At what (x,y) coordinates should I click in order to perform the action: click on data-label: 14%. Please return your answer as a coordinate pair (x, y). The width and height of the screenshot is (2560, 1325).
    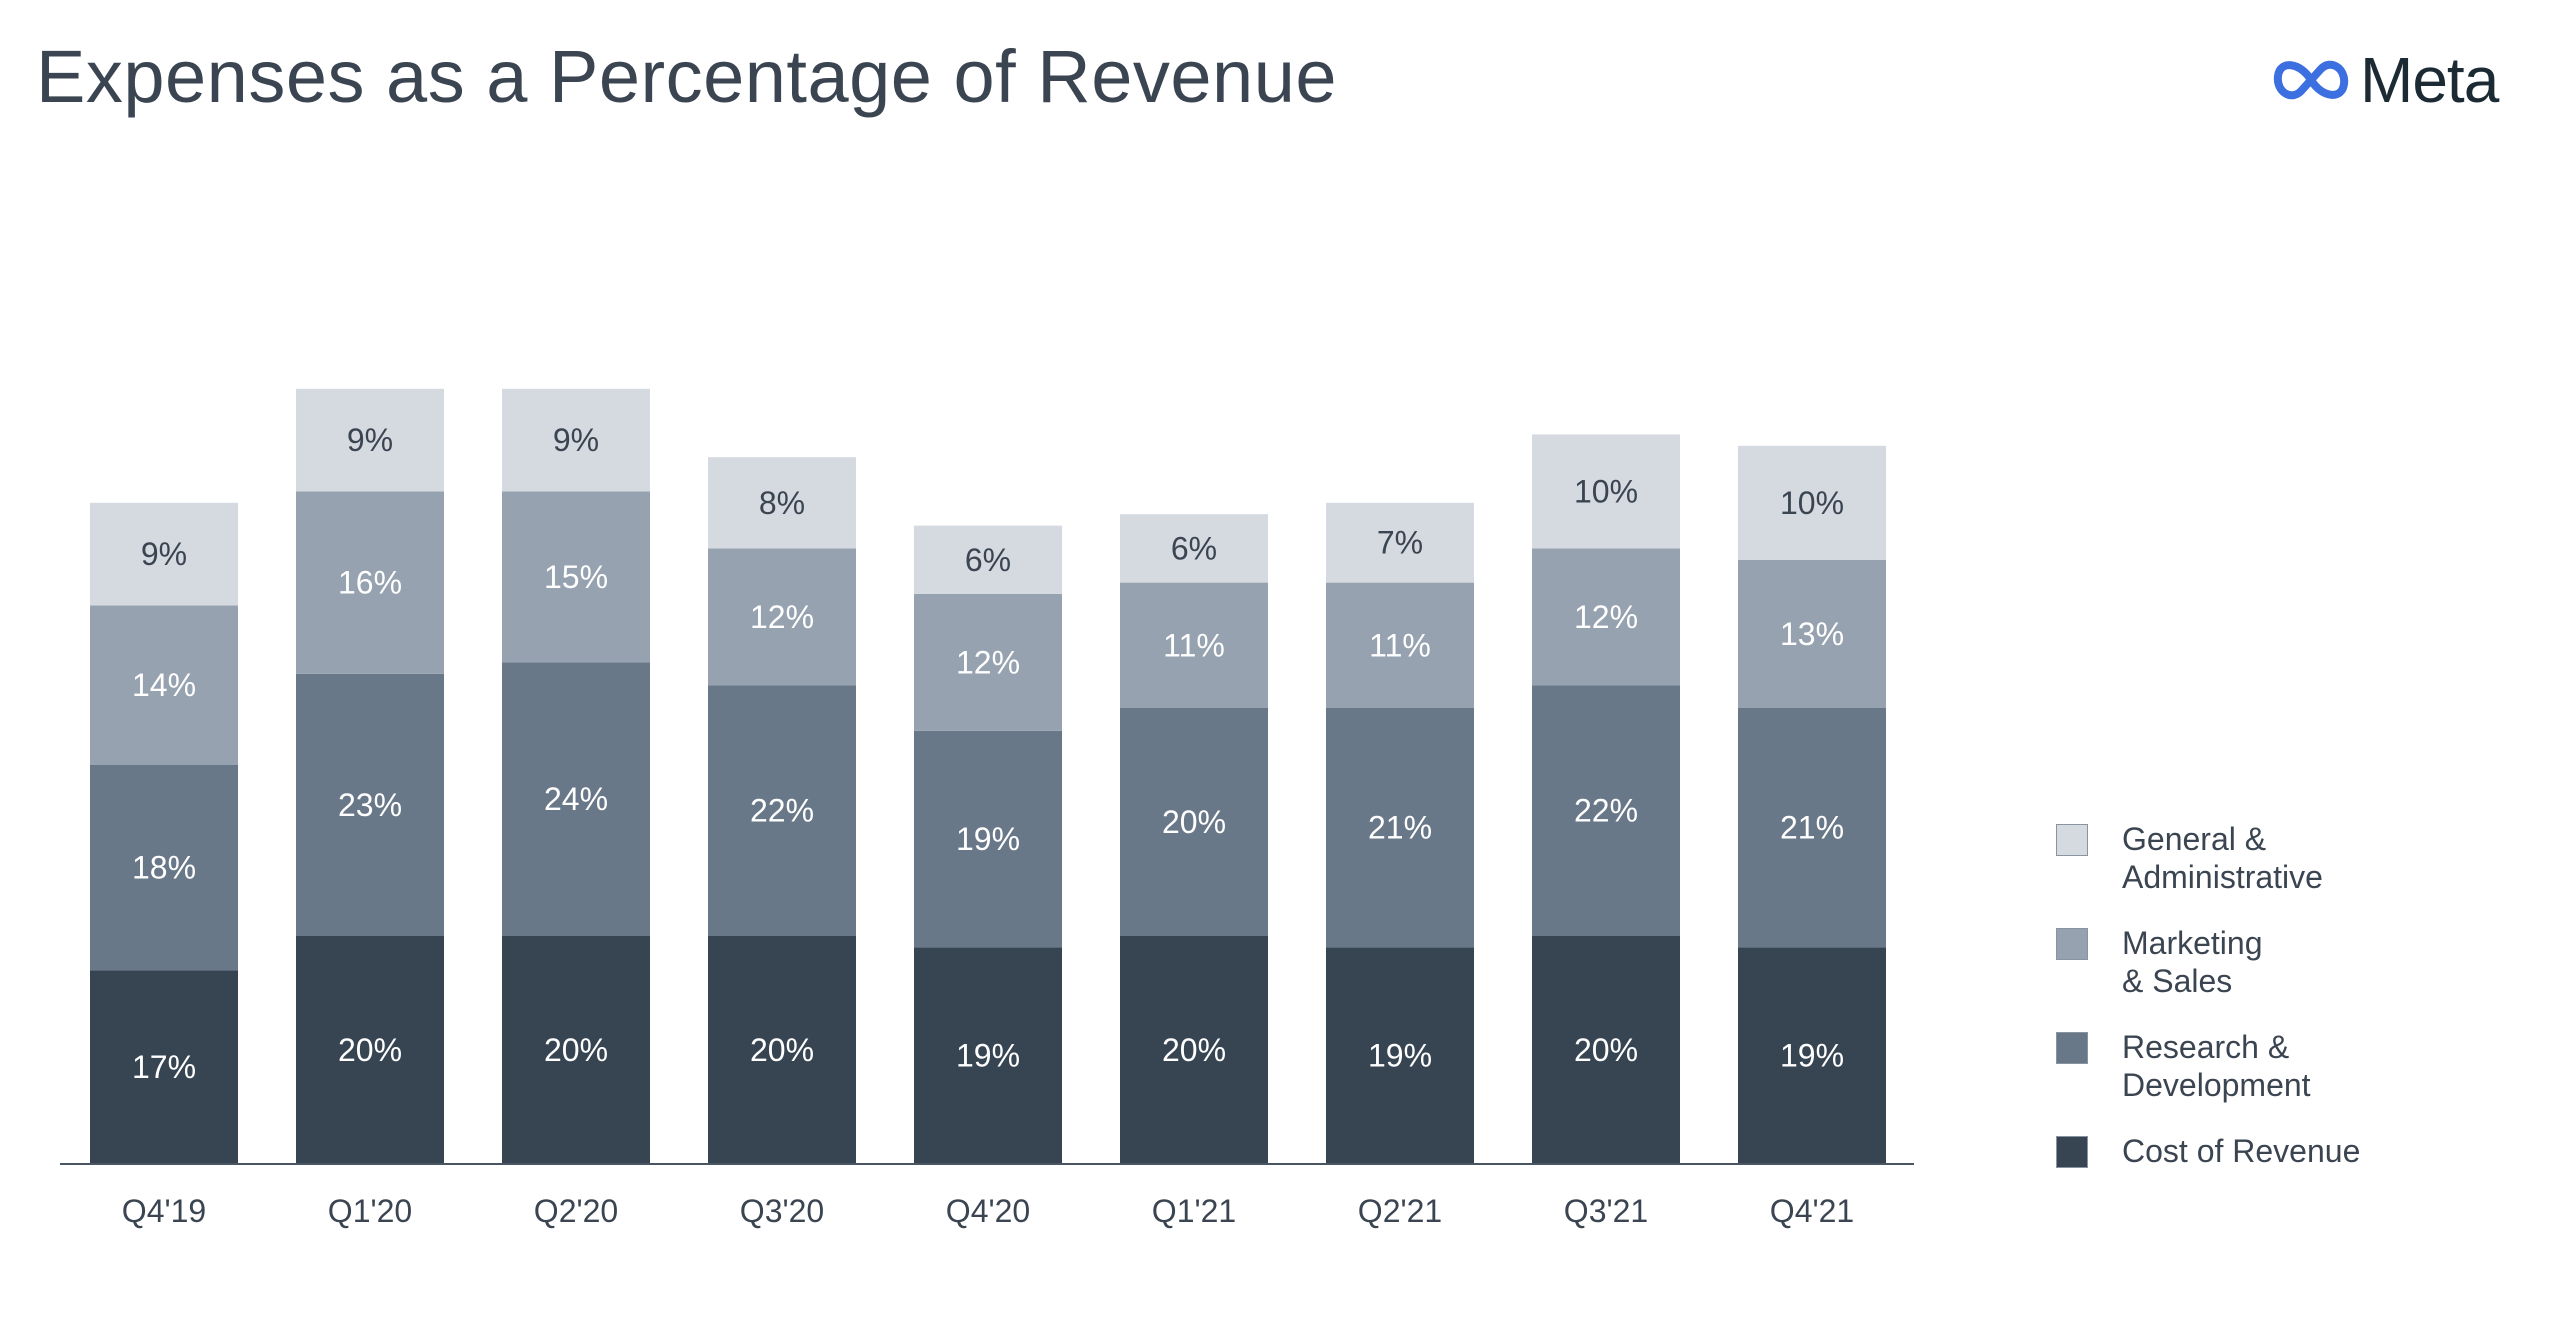
    Looking at the image, I should click on (164, 685).